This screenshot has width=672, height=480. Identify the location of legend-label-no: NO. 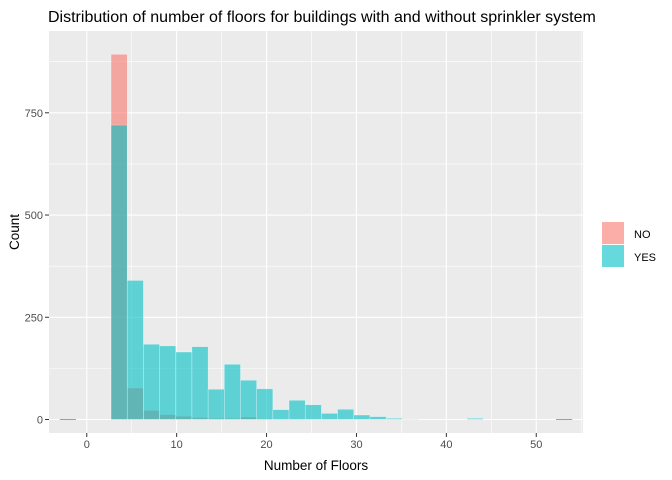
(642, 235).